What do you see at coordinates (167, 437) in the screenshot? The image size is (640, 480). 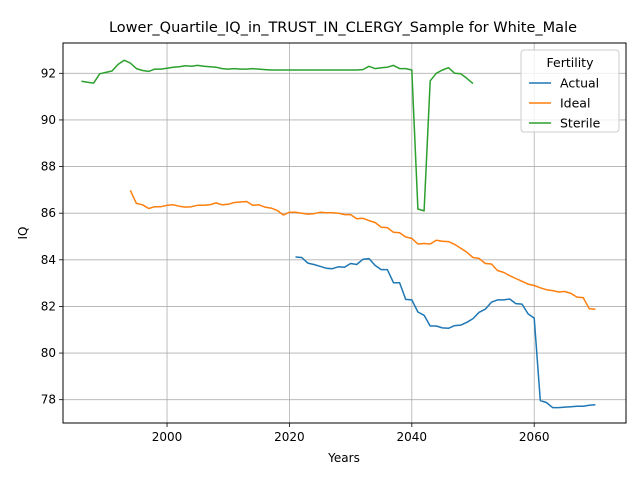 I see `x-tick-label: 2000` at bounding box center [167, 437].